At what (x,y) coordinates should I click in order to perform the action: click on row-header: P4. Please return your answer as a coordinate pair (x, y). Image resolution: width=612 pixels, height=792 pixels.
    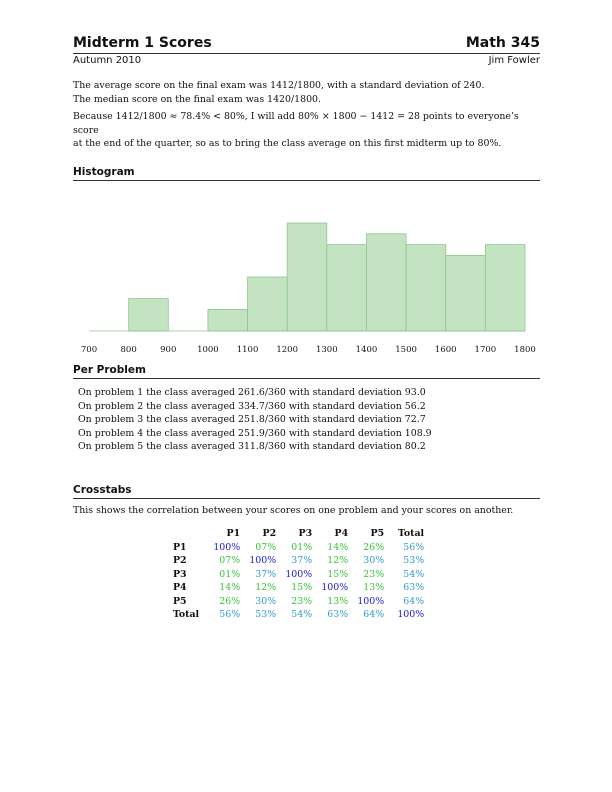
    Looking at the image, I should click on (180, 588).